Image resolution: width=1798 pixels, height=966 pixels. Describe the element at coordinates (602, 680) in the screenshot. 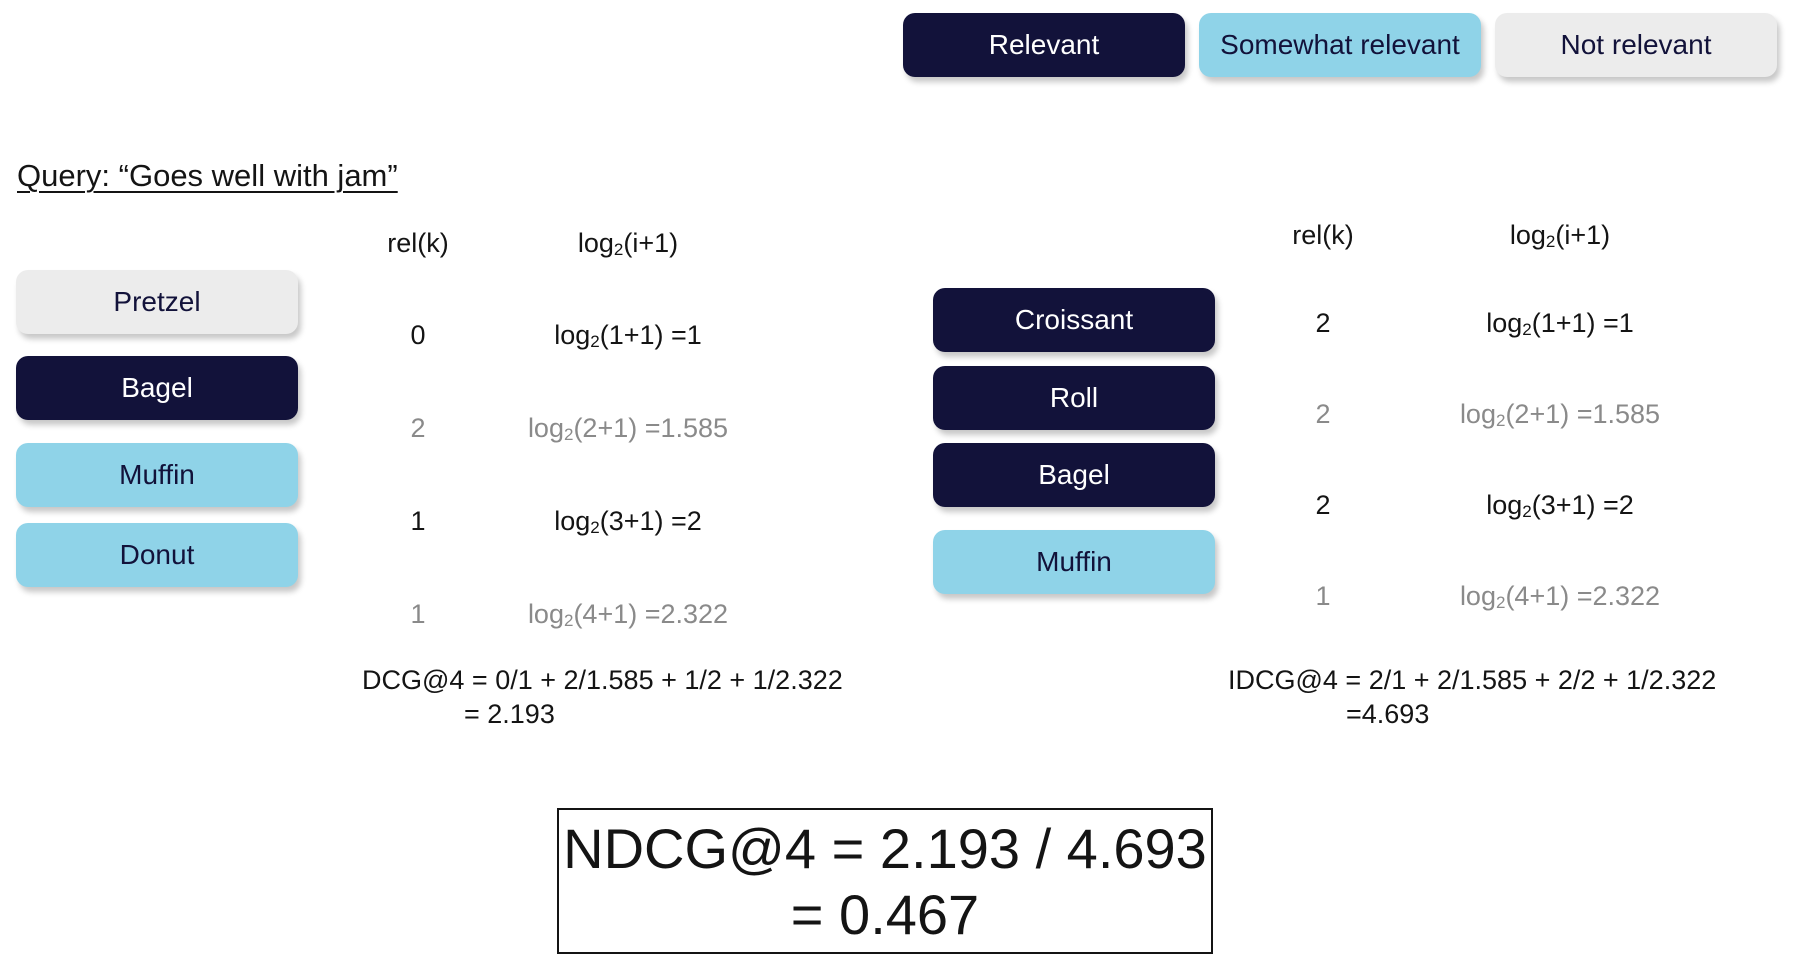

I see `dcg-formula-line1: DCG@4 = 0/1 + 2/1.585 + 1/2 + 1/2.322` at that location.